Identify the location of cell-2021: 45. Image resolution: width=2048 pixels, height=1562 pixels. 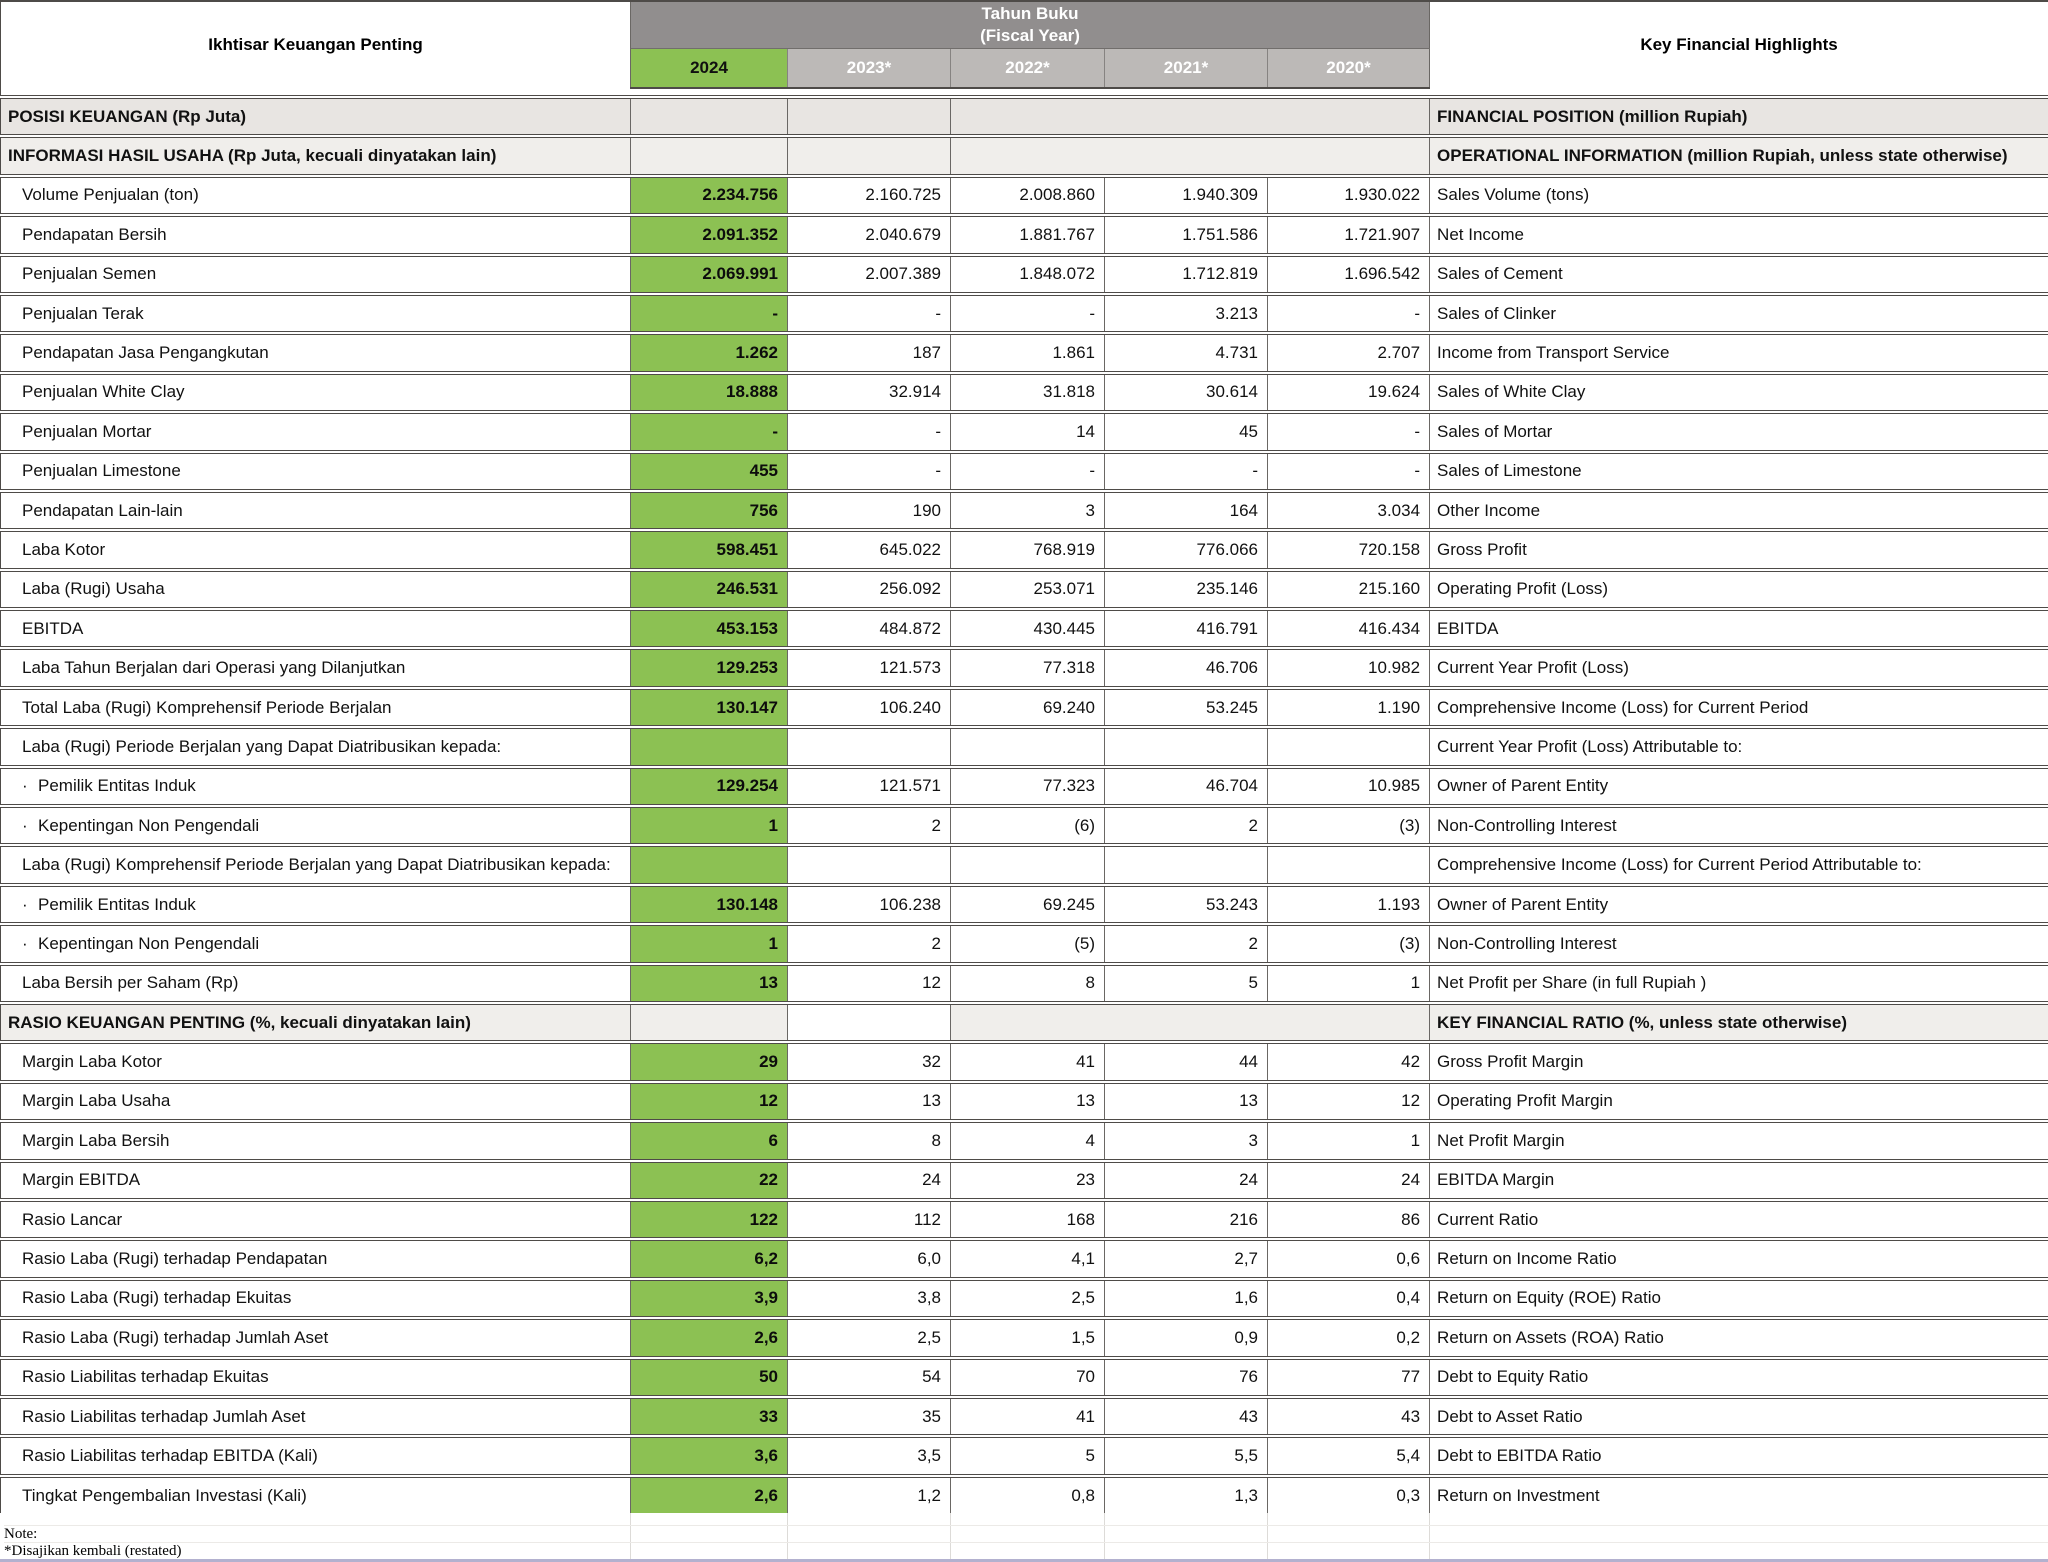
(1186, 431).